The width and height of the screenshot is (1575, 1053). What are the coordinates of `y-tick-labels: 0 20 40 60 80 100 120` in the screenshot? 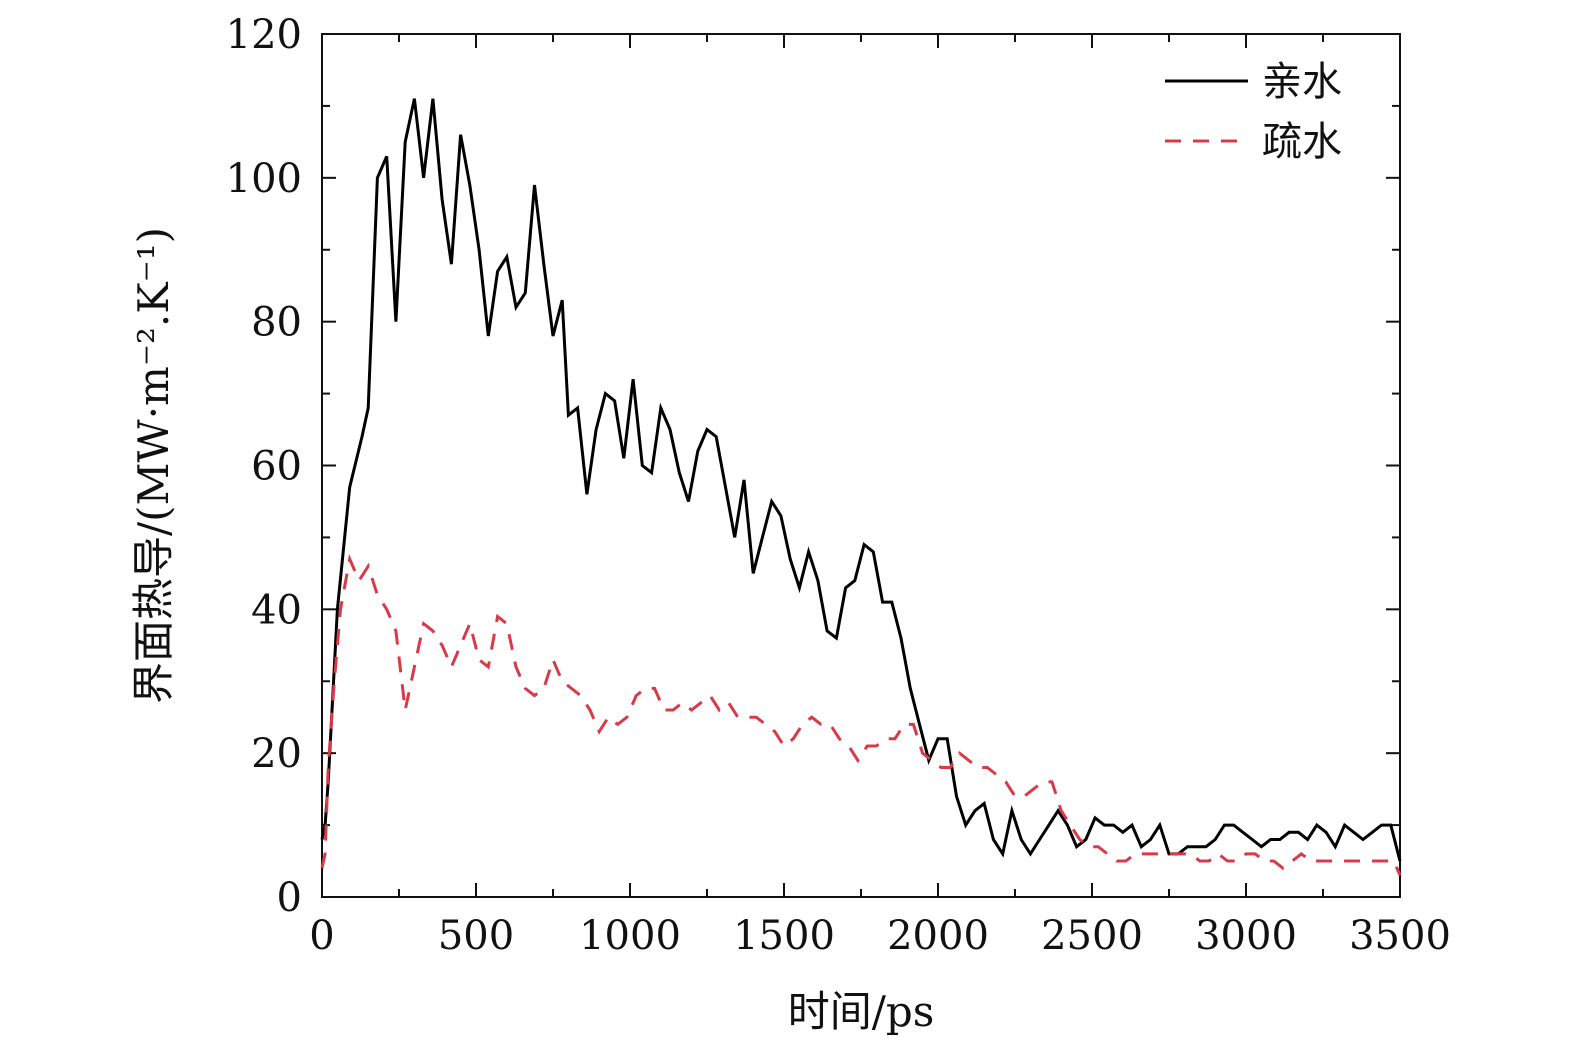 It's located at (264, 466).